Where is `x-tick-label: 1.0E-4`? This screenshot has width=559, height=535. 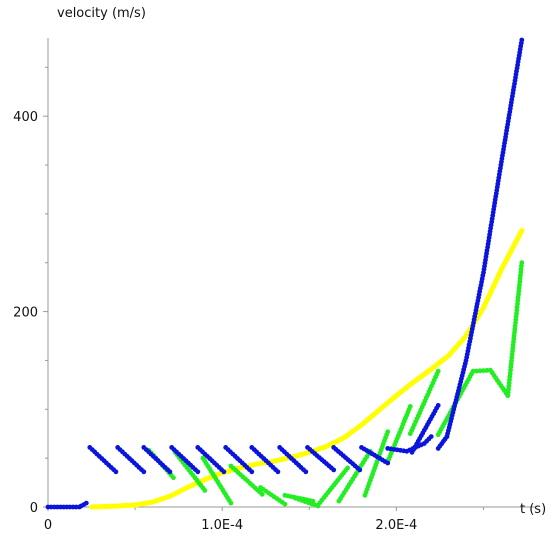 x-tick-label: 1.0E-4 is located at coordinates (222, 525).